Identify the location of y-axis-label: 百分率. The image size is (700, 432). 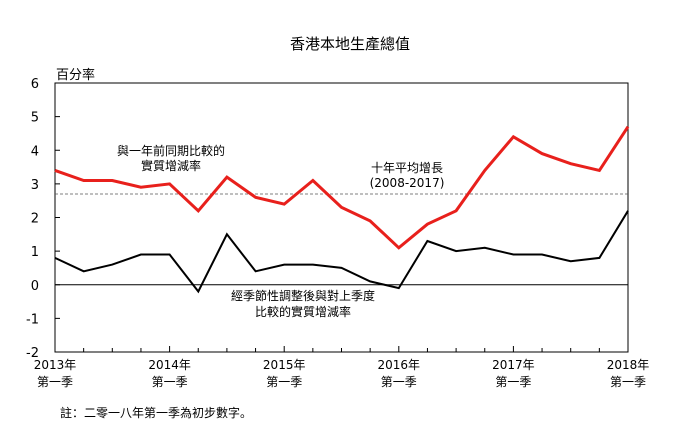
(75, 75).